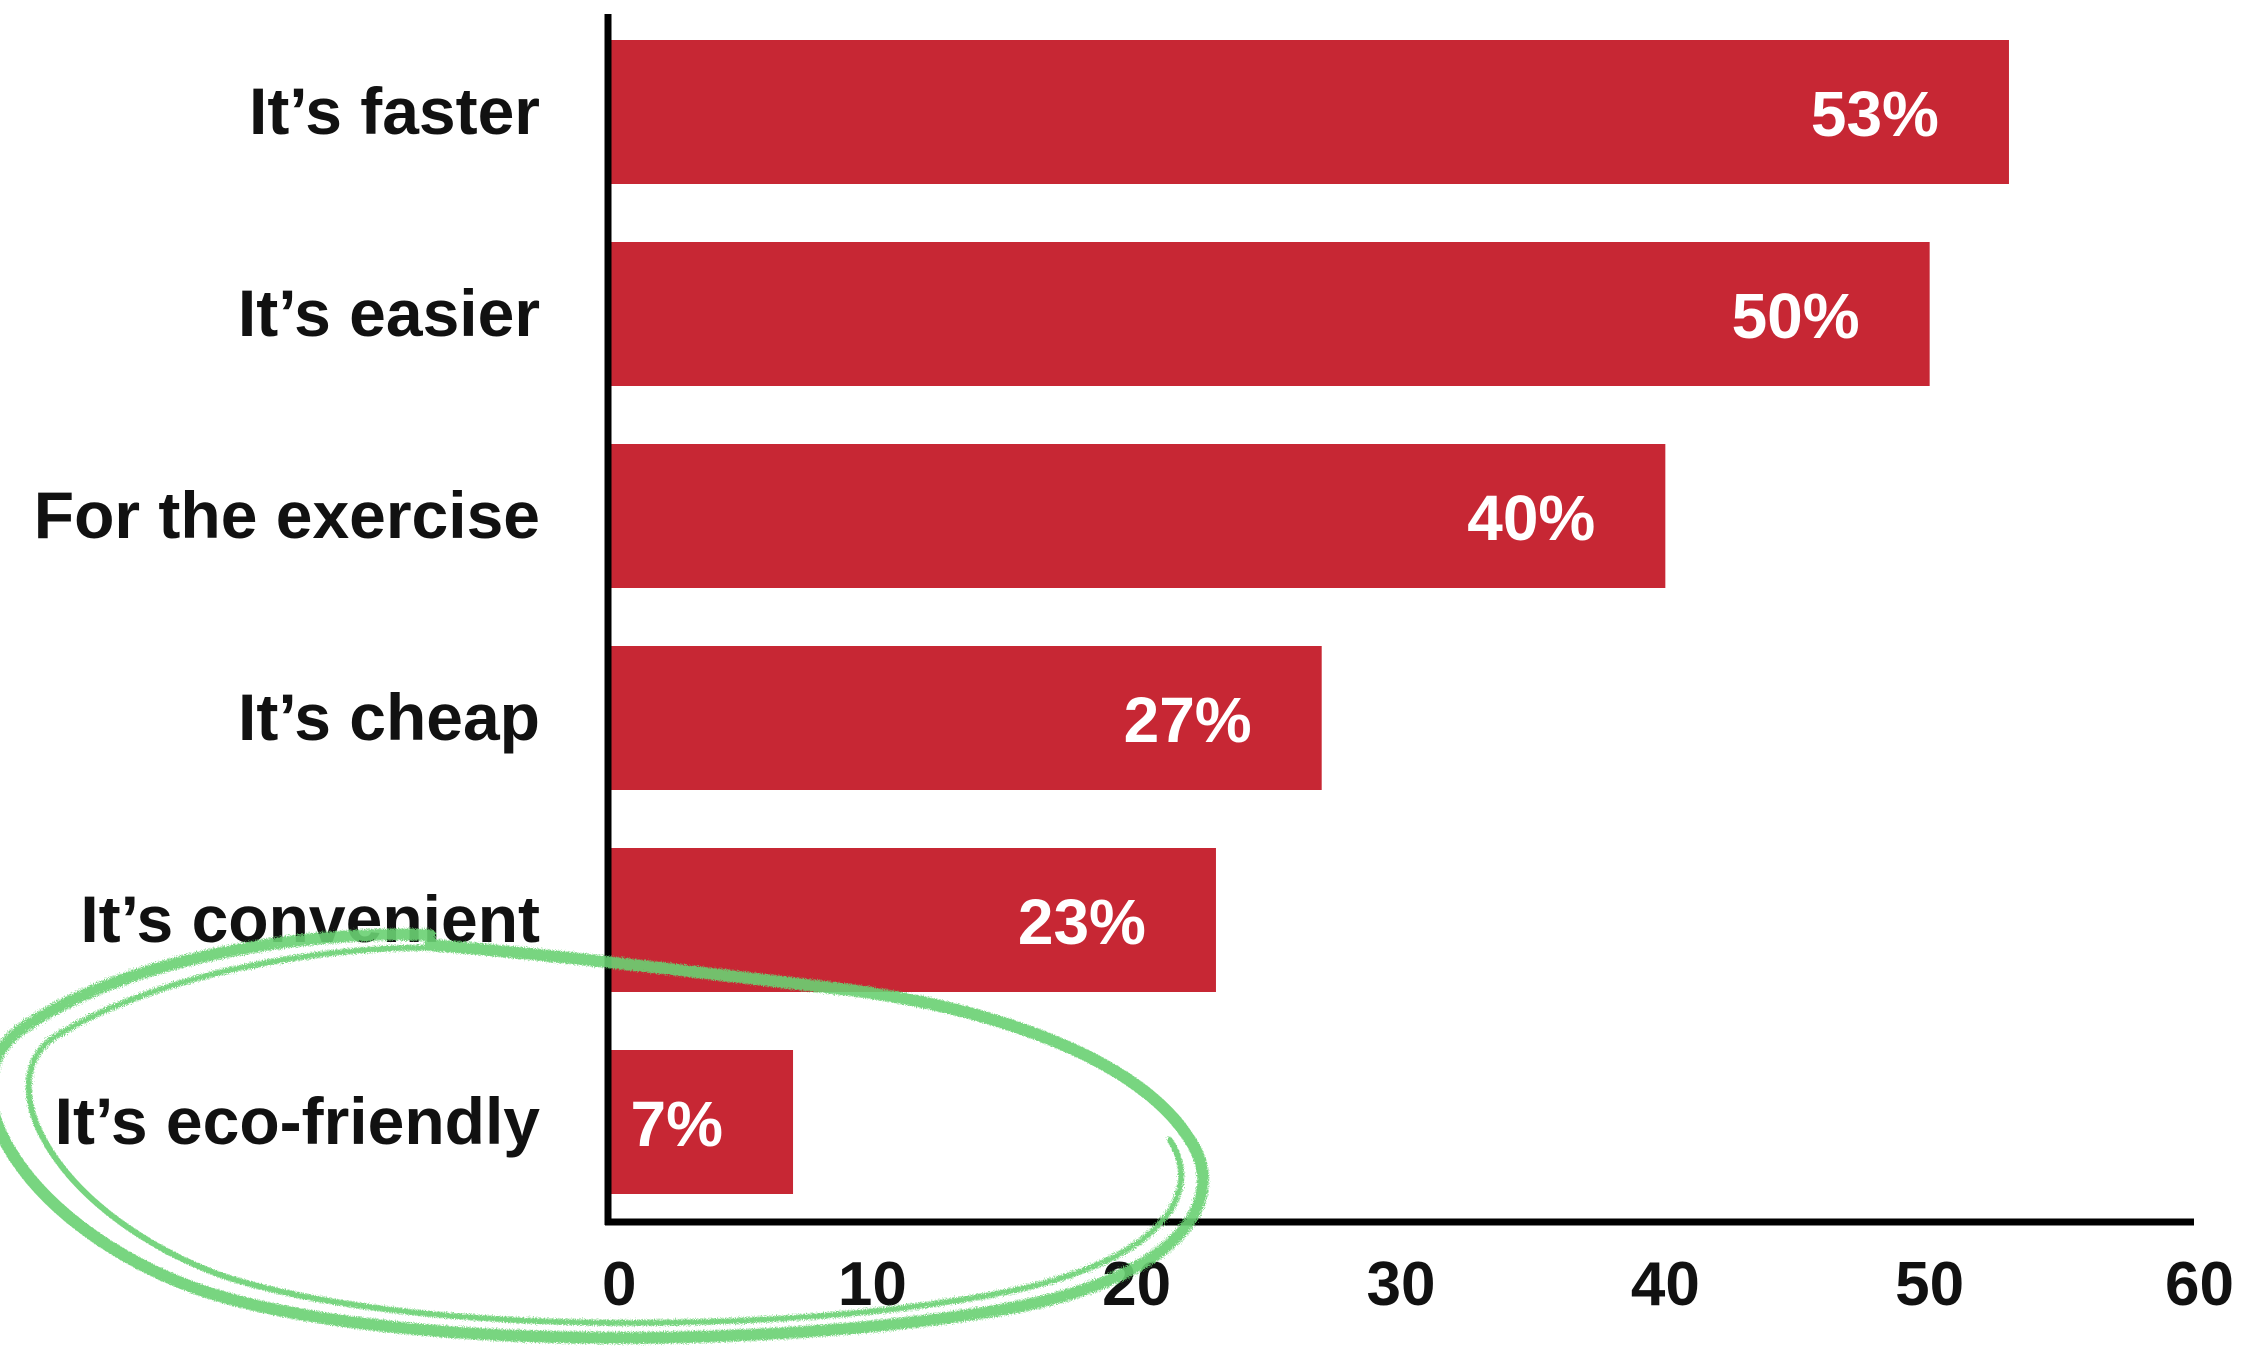 The width and height of the screenshot is (2242, 1364). I want to click on data-label: 23%, so click(1082, 922).